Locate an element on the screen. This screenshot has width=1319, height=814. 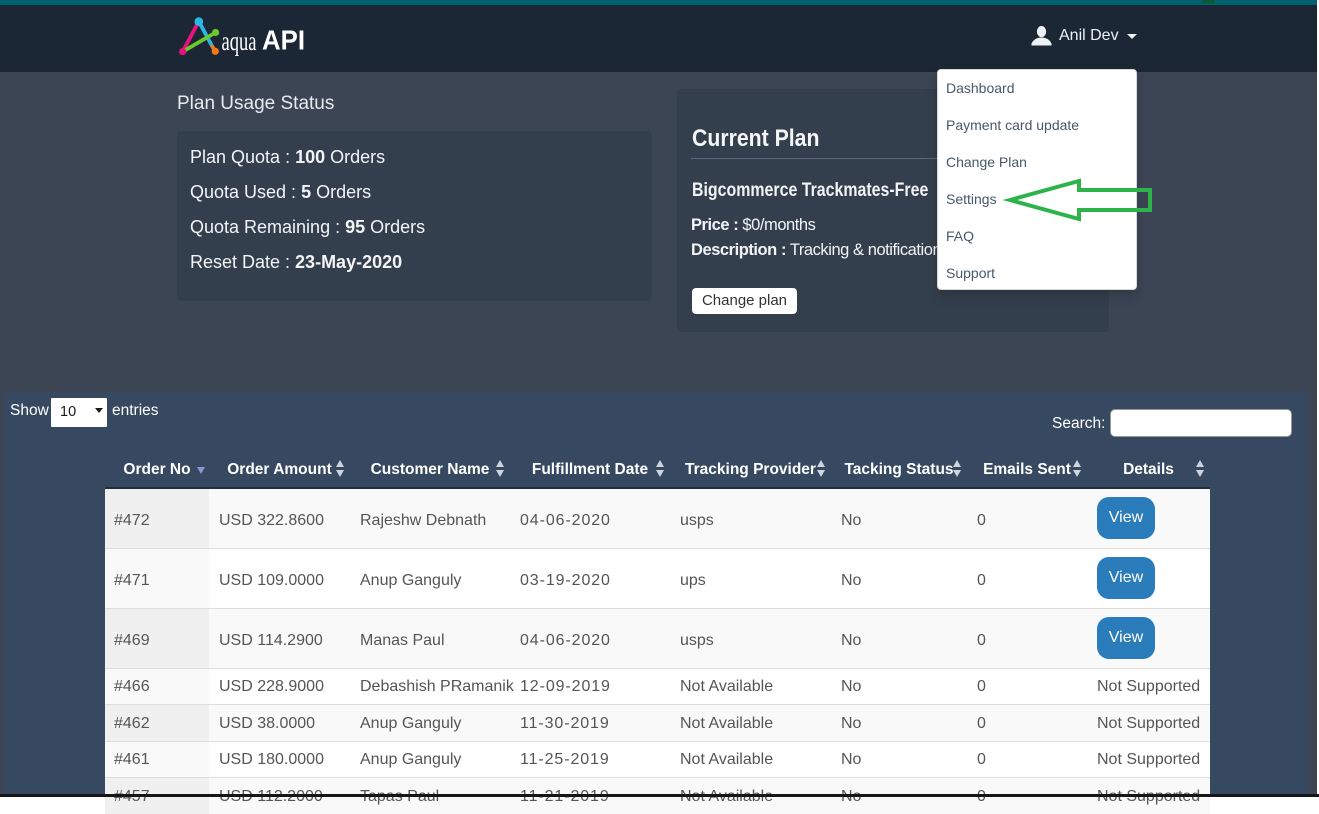
svg-text: API is located at coordinates (283, 40).